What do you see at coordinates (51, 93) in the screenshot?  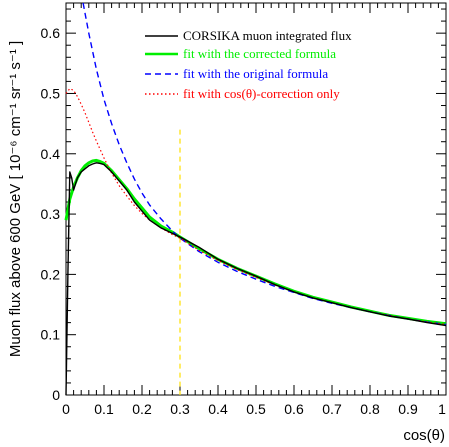 I see `y-tick-label: 0.5` at bounding box center [51, 93].